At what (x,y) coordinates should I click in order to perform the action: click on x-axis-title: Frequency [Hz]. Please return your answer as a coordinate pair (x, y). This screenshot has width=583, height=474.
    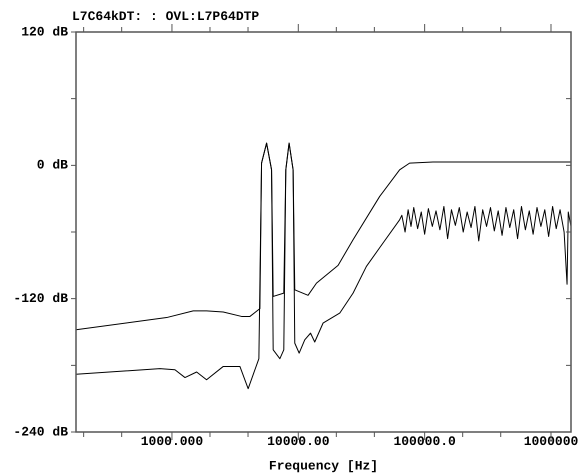
    Looking at the image, I should click on (323, 466).